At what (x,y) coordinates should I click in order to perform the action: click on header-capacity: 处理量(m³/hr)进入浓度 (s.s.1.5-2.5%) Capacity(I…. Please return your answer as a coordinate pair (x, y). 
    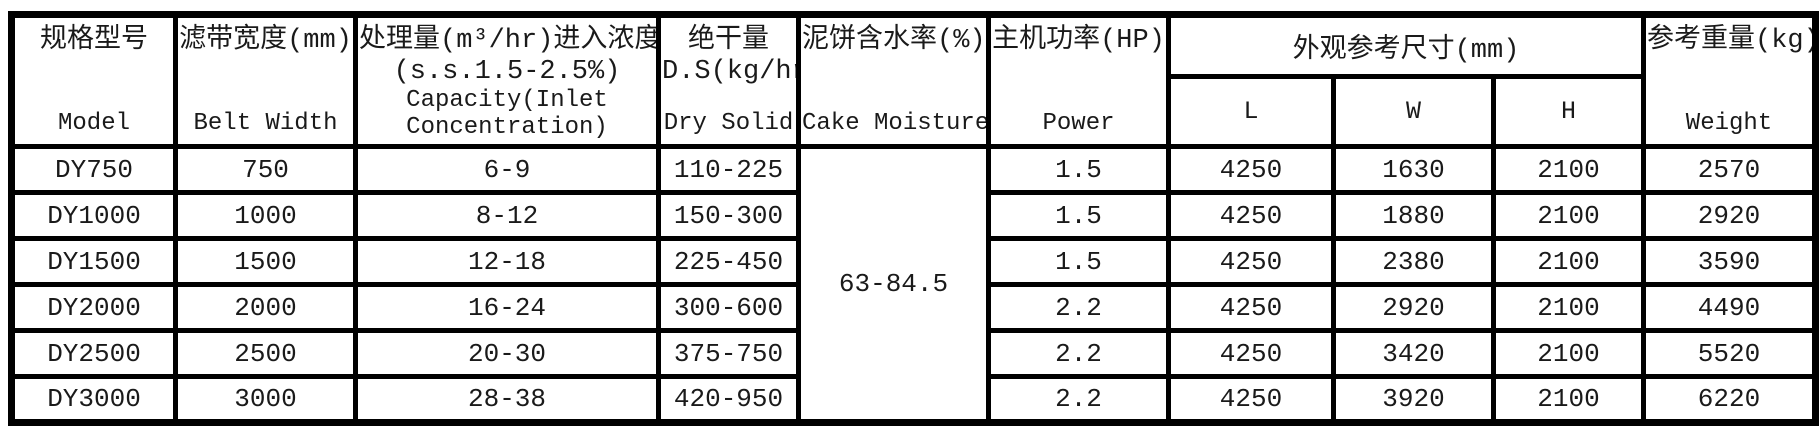
    Looking at the image, I should click on (507, 80).